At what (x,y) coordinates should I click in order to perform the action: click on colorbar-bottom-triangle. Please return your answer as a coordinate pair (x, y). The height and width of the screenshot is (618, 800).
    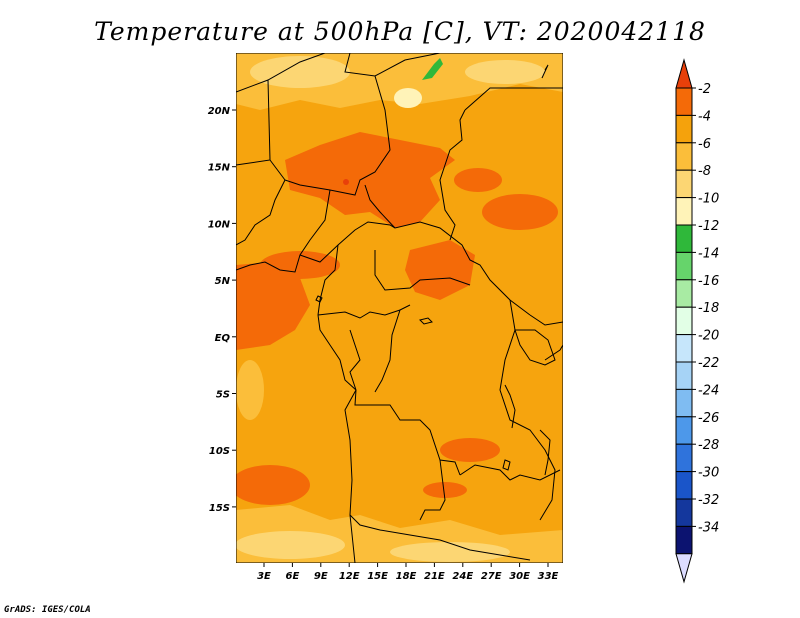
    Looking at the image, I should click on (684, 568).